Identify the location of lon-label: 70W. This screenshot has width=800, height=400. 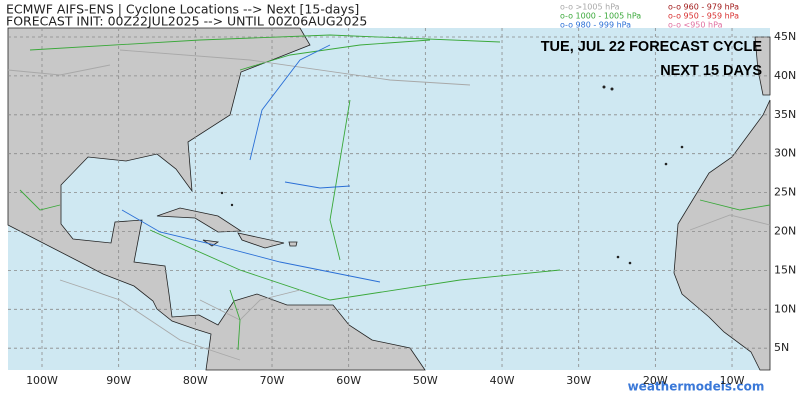
(272, 380).